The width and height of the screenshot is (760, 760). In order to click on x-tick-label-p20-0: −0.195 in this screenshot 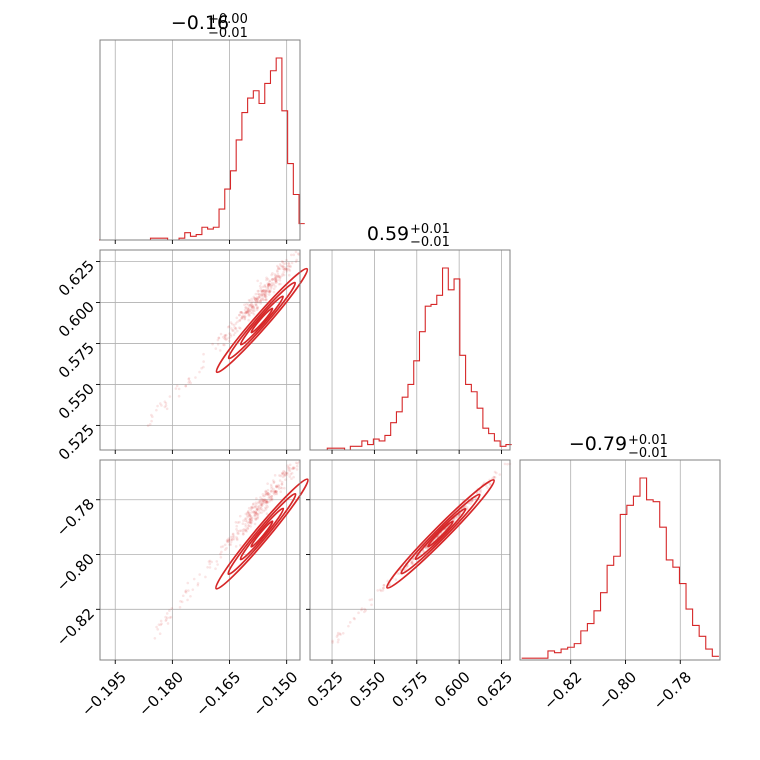, I will do `click(104, 694)`.